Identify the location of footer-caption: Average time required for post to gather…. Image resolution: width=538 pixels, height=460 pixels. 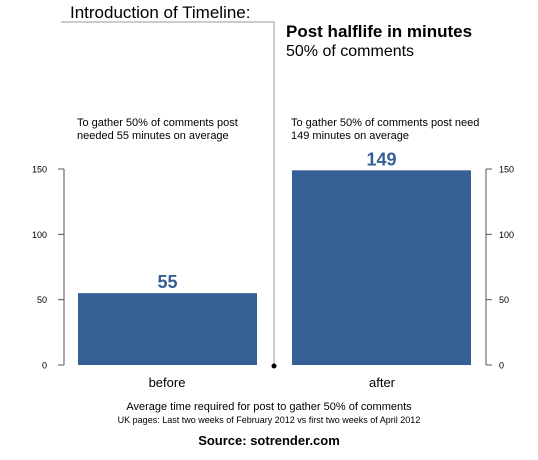
(269, 407).